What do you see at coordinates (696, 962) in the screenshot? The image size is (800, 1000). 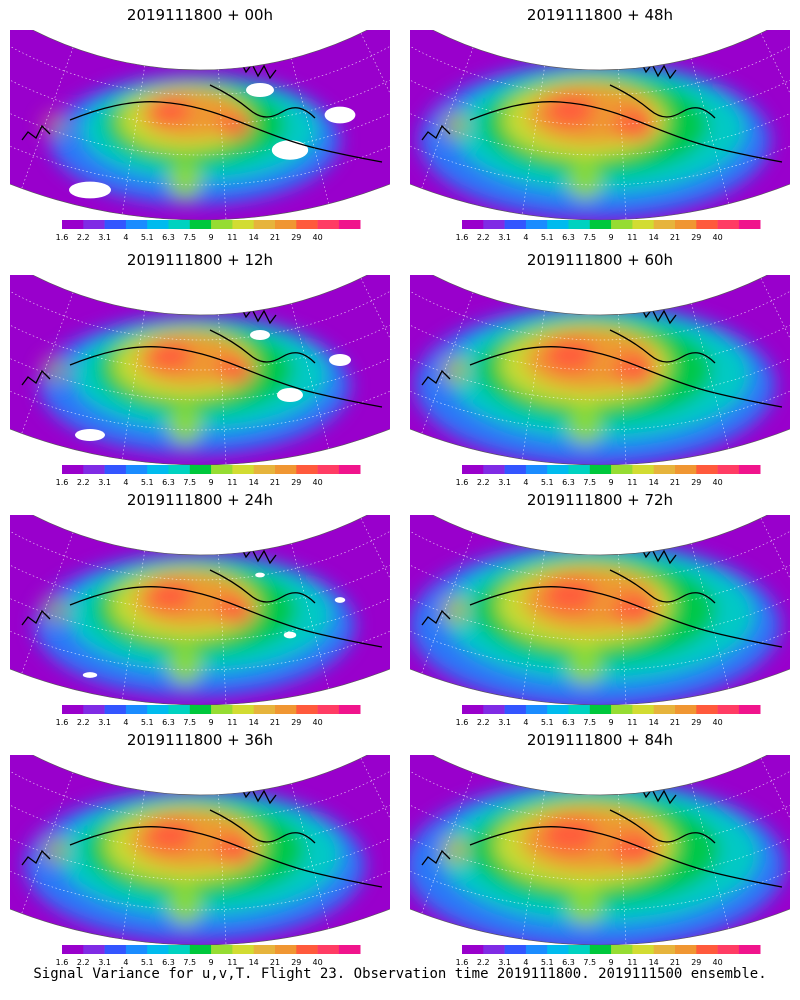 I see `colorbar-label: 29` at bounding box center [696, 962].